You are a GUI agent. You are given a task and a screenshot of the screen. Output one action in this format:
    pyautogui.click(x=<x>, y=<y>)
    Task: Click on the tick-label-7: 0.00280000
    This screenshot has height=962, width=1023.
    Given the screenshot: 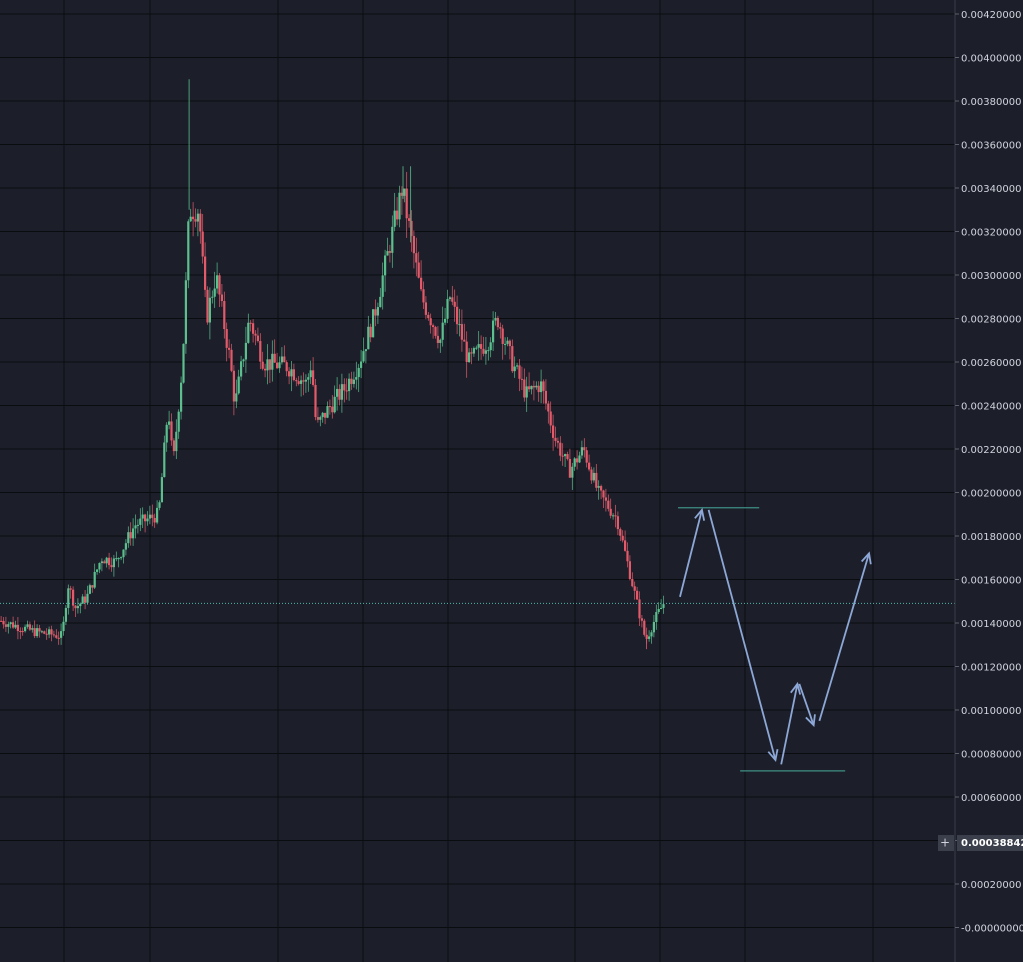 What is the action you would take?
    pyautogui.click(x=991, y=320)
    